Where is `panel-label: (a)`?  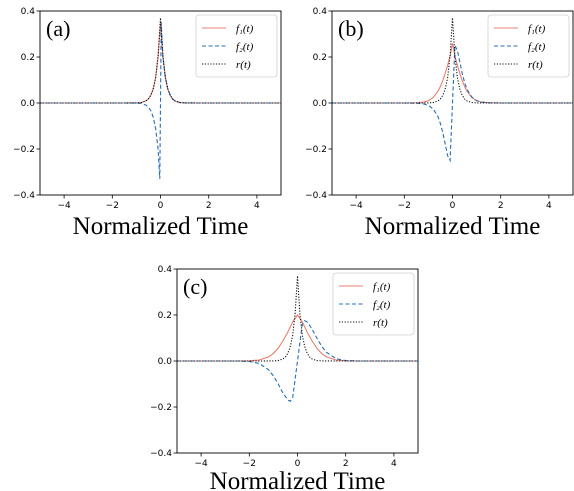 panel-label: (a) is located at coordinates (58, 28).